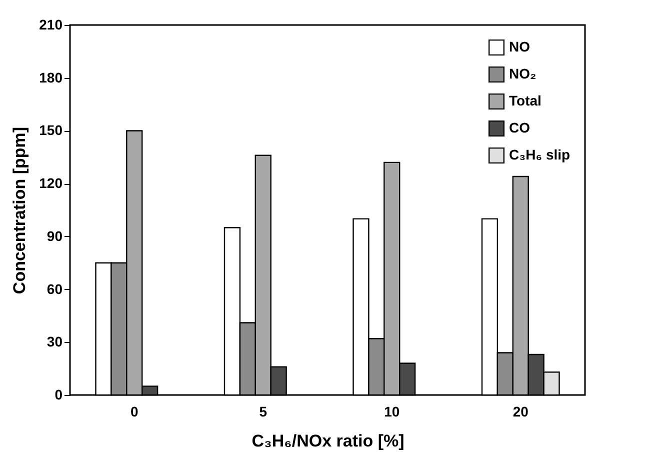 The width and height of the screenshot is (656, 465). What do you see at coordinates (392, 412) in the screenshot?
I see `x-tick-label: 10` at bounding box center [392, 412].